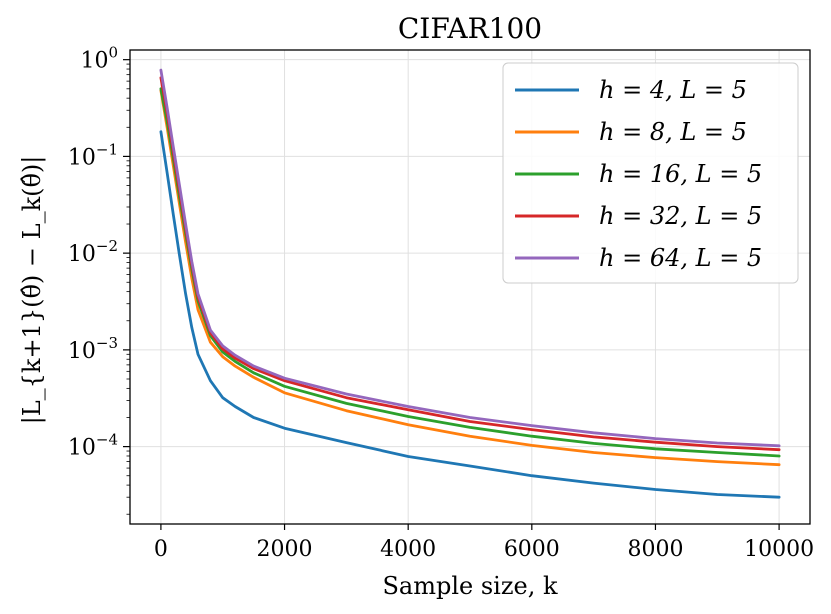 Image resolution: width=831 pixels, height=614 pixels. I want to click on x-tick-label: 0, so click(161, 549).